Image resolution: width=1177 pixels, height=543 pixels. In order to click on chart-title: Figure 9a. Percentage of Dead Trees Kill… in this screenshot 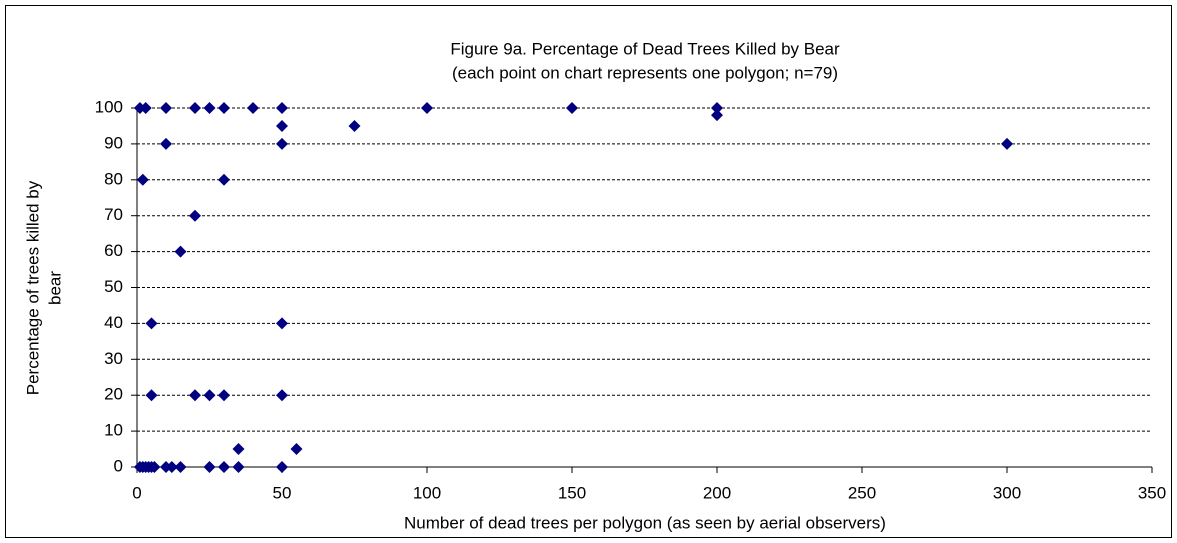, I will do `click(645, 48)`.